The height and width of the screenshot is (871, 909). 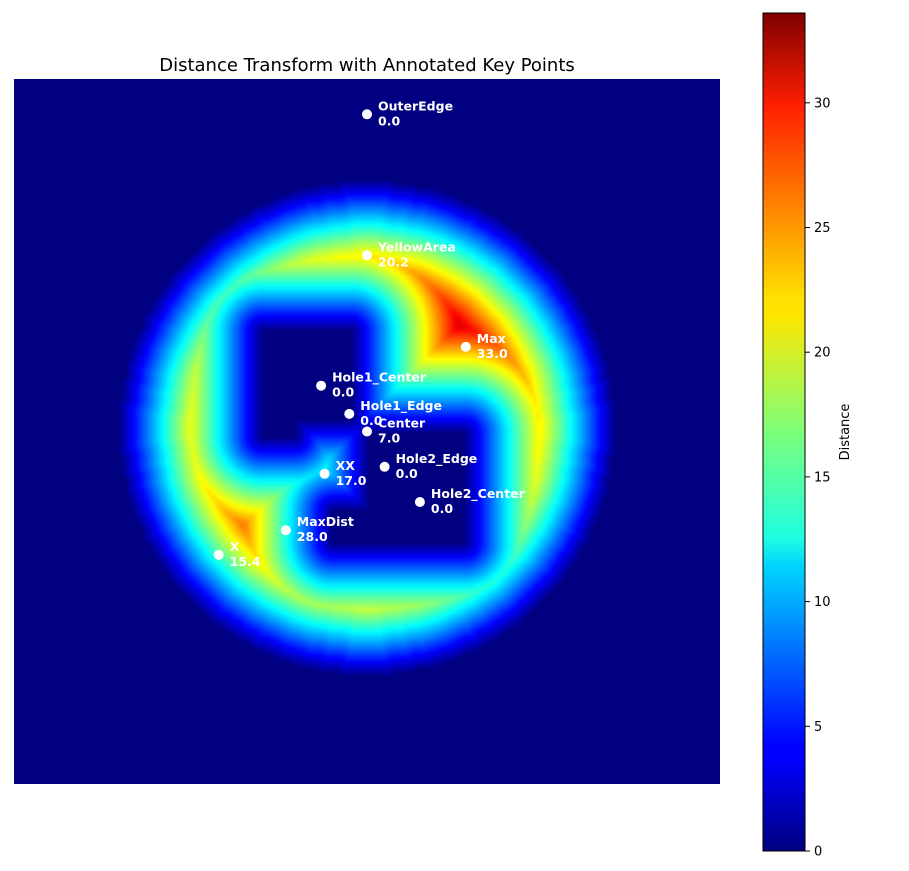 I want to click on colorbar-ticks: 0 5 10 15 20 25 30, so click(x=818, y=478).